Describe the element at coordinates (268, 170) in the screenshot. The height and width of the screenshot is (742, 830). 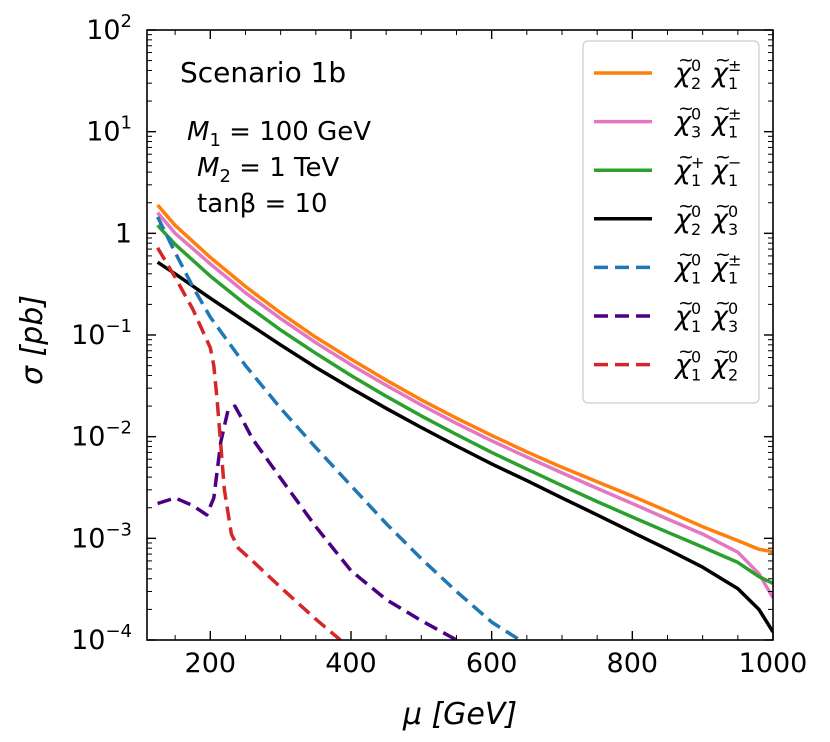
I see `parameter-line: M2 = 1 TeV` at that location.